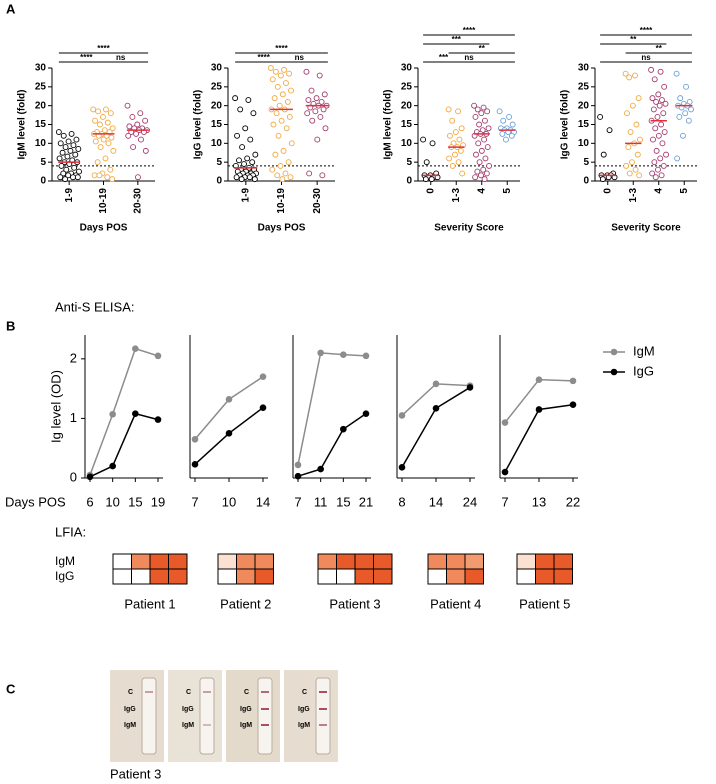 The image size is (716, 784). What do you see at coordinates (73, 357) in the screenshot?
I see `y-tick-label: 2` at bounding box center [73, 357].